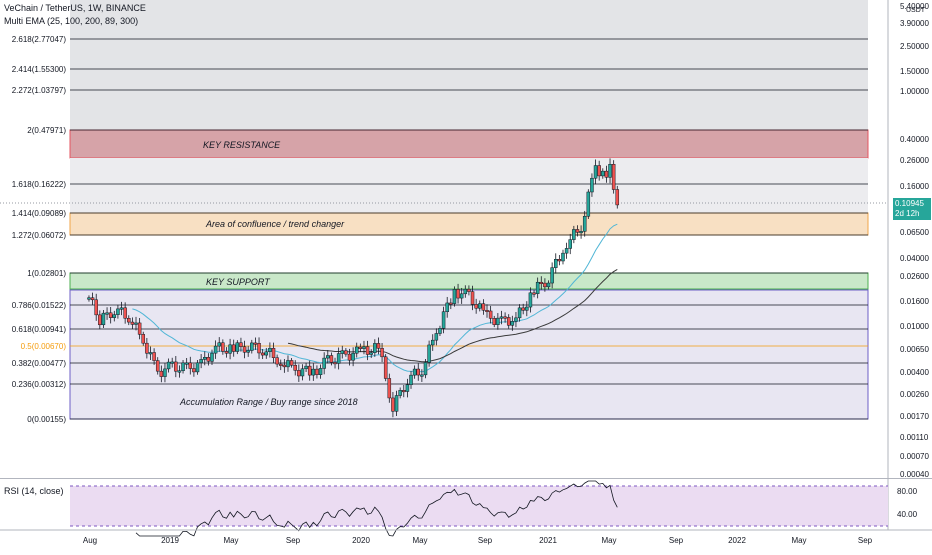 The width and height of the screenshot is (932, 555). What do you see at coordinates (34, 491) in the screenshot?
I see `rsi-label: RSI (14, close)` at bounding box center [34, 491].